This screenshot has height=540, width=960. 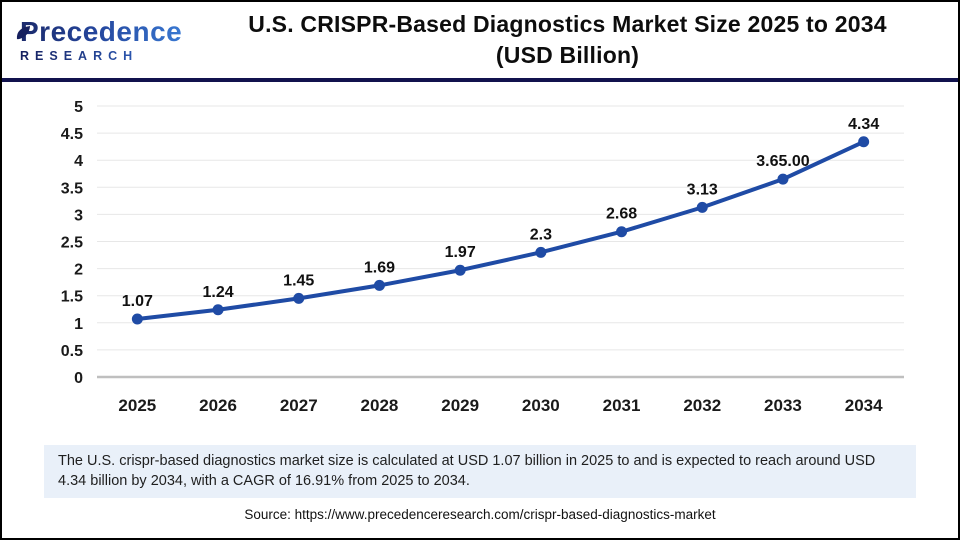 I want to click on y-tick-label: 4, so click(x=78, y=161).